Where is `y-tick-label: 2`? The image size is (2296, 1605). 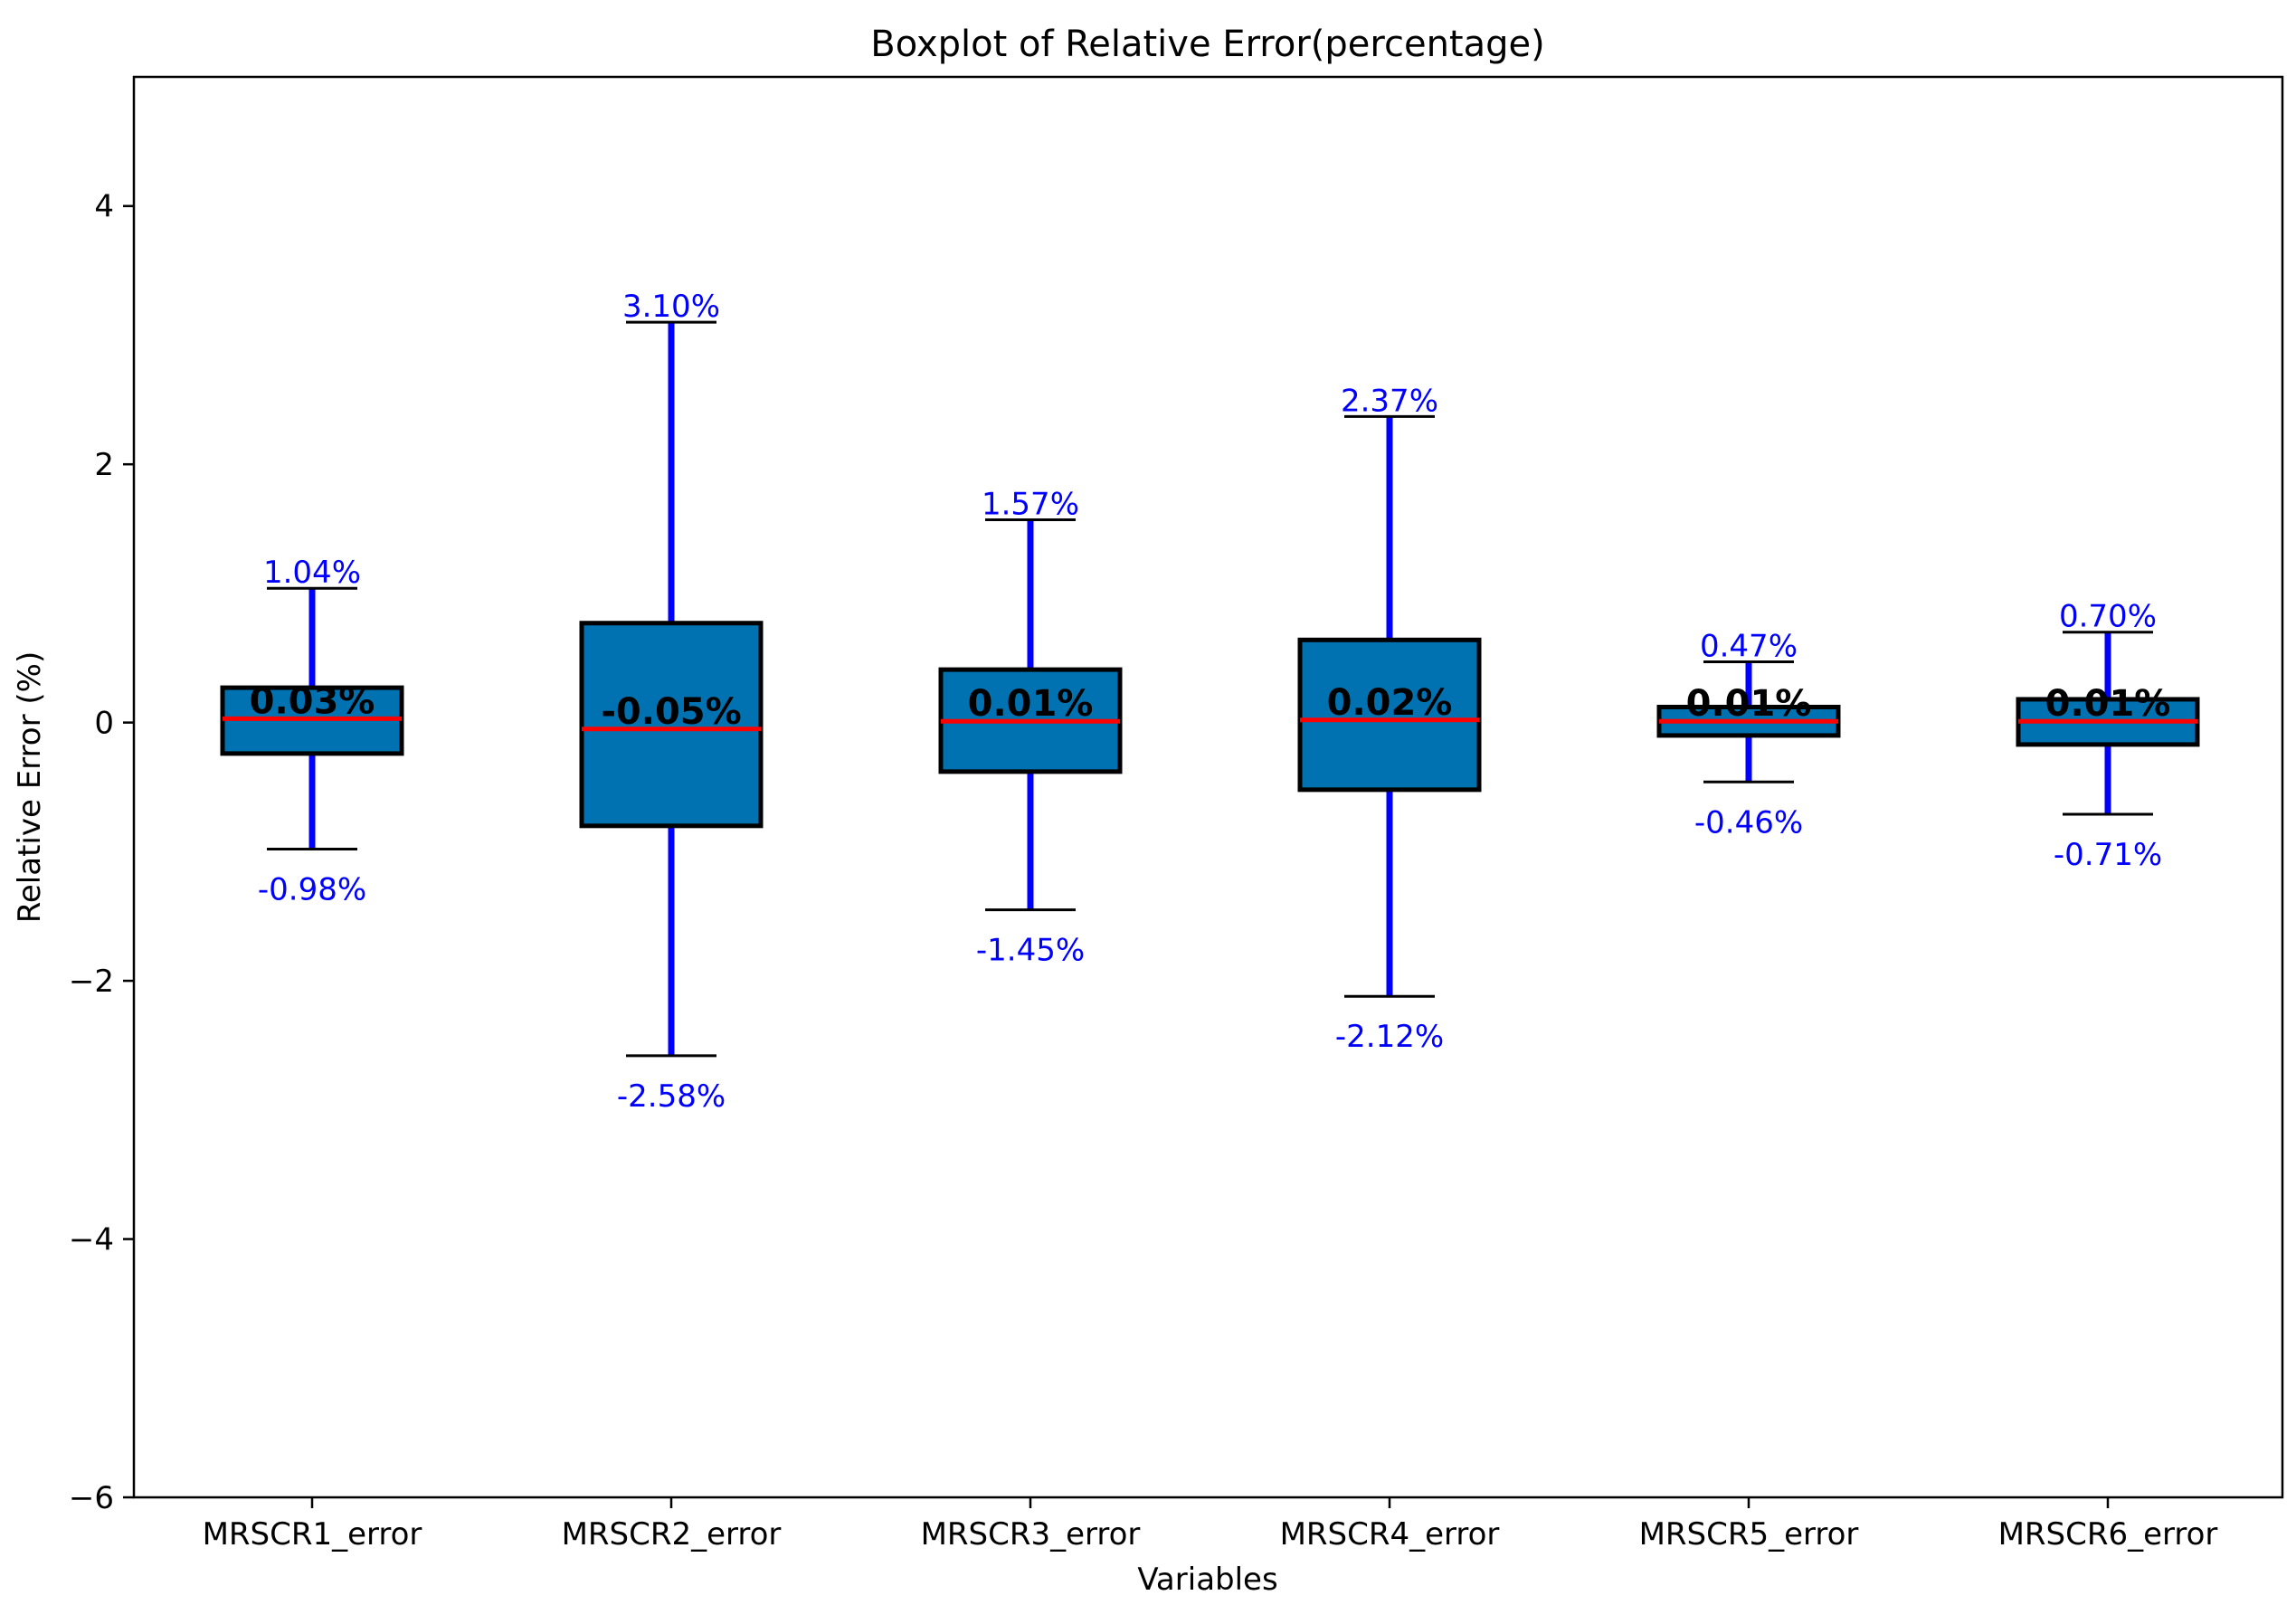 y-tick-label: 2 is located at coordinates (104, 465).